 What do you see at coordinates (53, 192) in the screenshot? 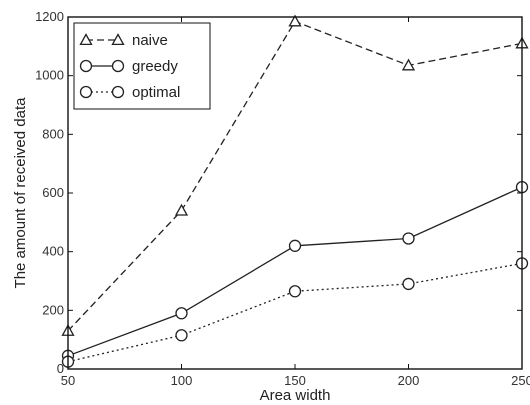
I see `y-tick-label: 600` at bounding box center [53, 192].